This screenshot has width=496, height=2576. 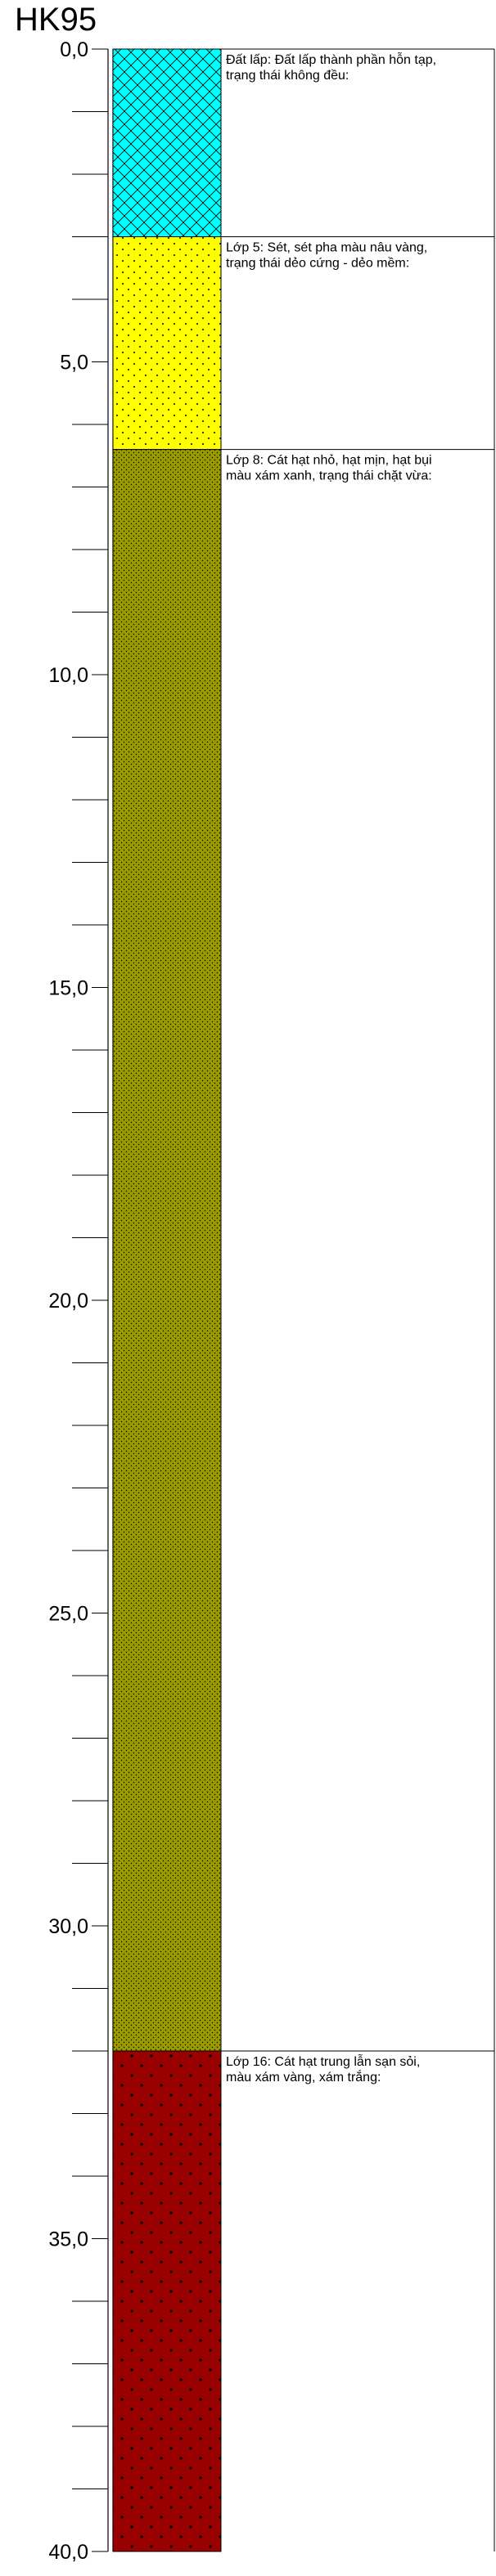 What do you see at coordinates (68, 2552) in the screenshot?
I see `depth-label: 40,0` at bounding box center [68, 2552].